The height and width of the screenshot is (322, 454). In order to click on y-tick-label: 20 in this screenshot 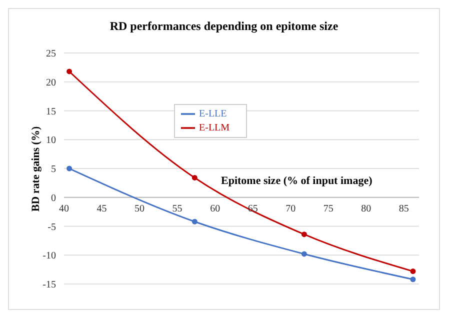, I will do `click(51, 82)`.